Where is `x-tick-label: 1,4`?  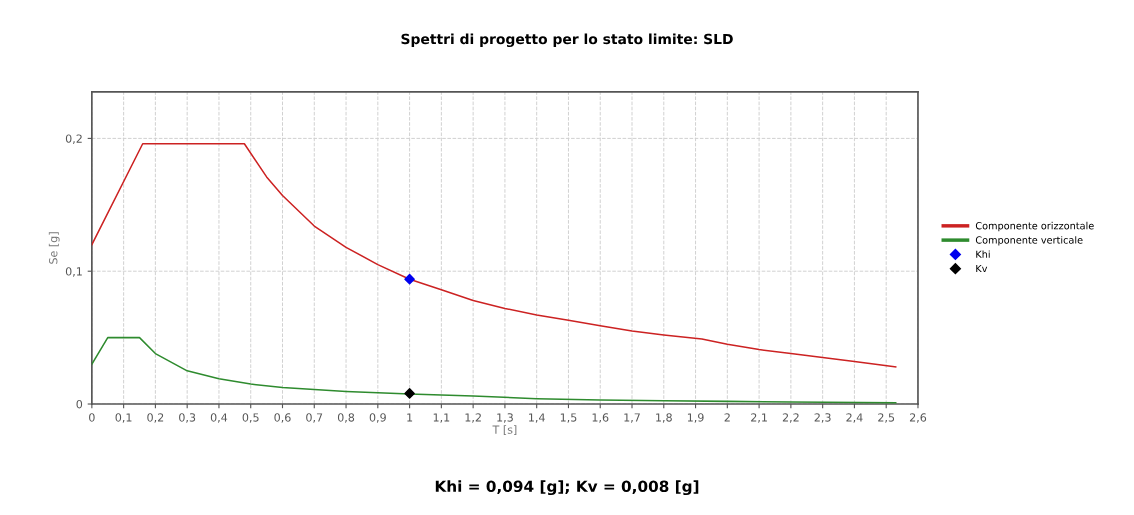
x-tick-label: 1,4 is located at coordinates (537, 418).